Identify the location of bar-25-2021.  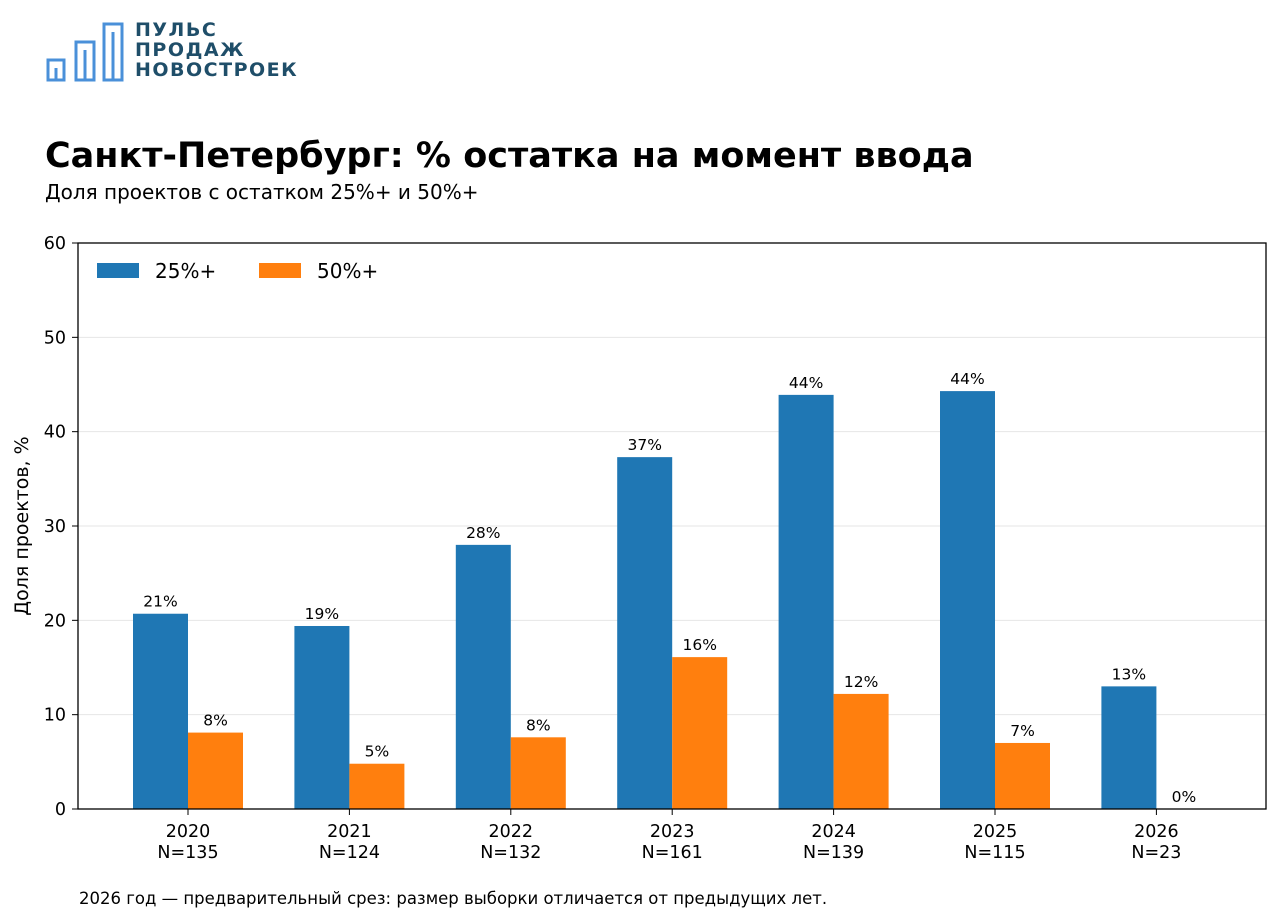
(322, 717).